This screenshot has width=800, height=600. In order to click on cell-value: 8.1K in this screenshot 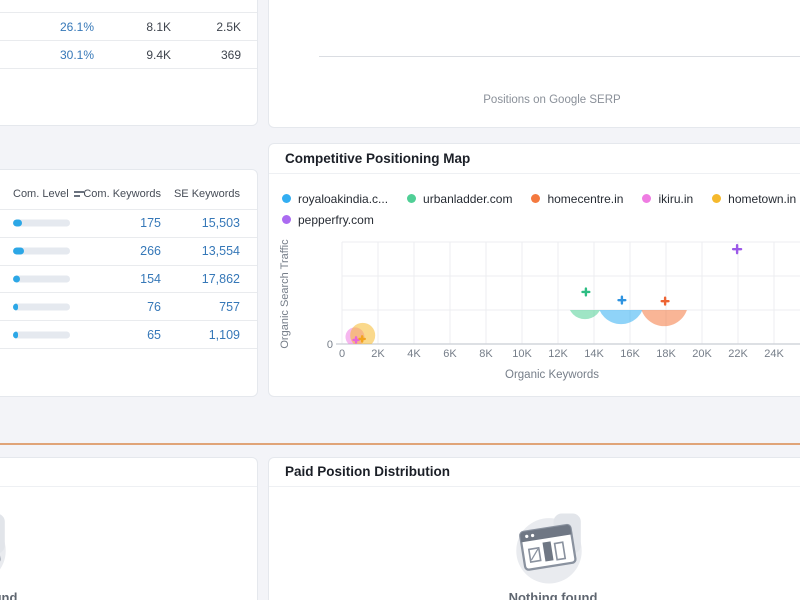, I will do `click(158, 26)`.